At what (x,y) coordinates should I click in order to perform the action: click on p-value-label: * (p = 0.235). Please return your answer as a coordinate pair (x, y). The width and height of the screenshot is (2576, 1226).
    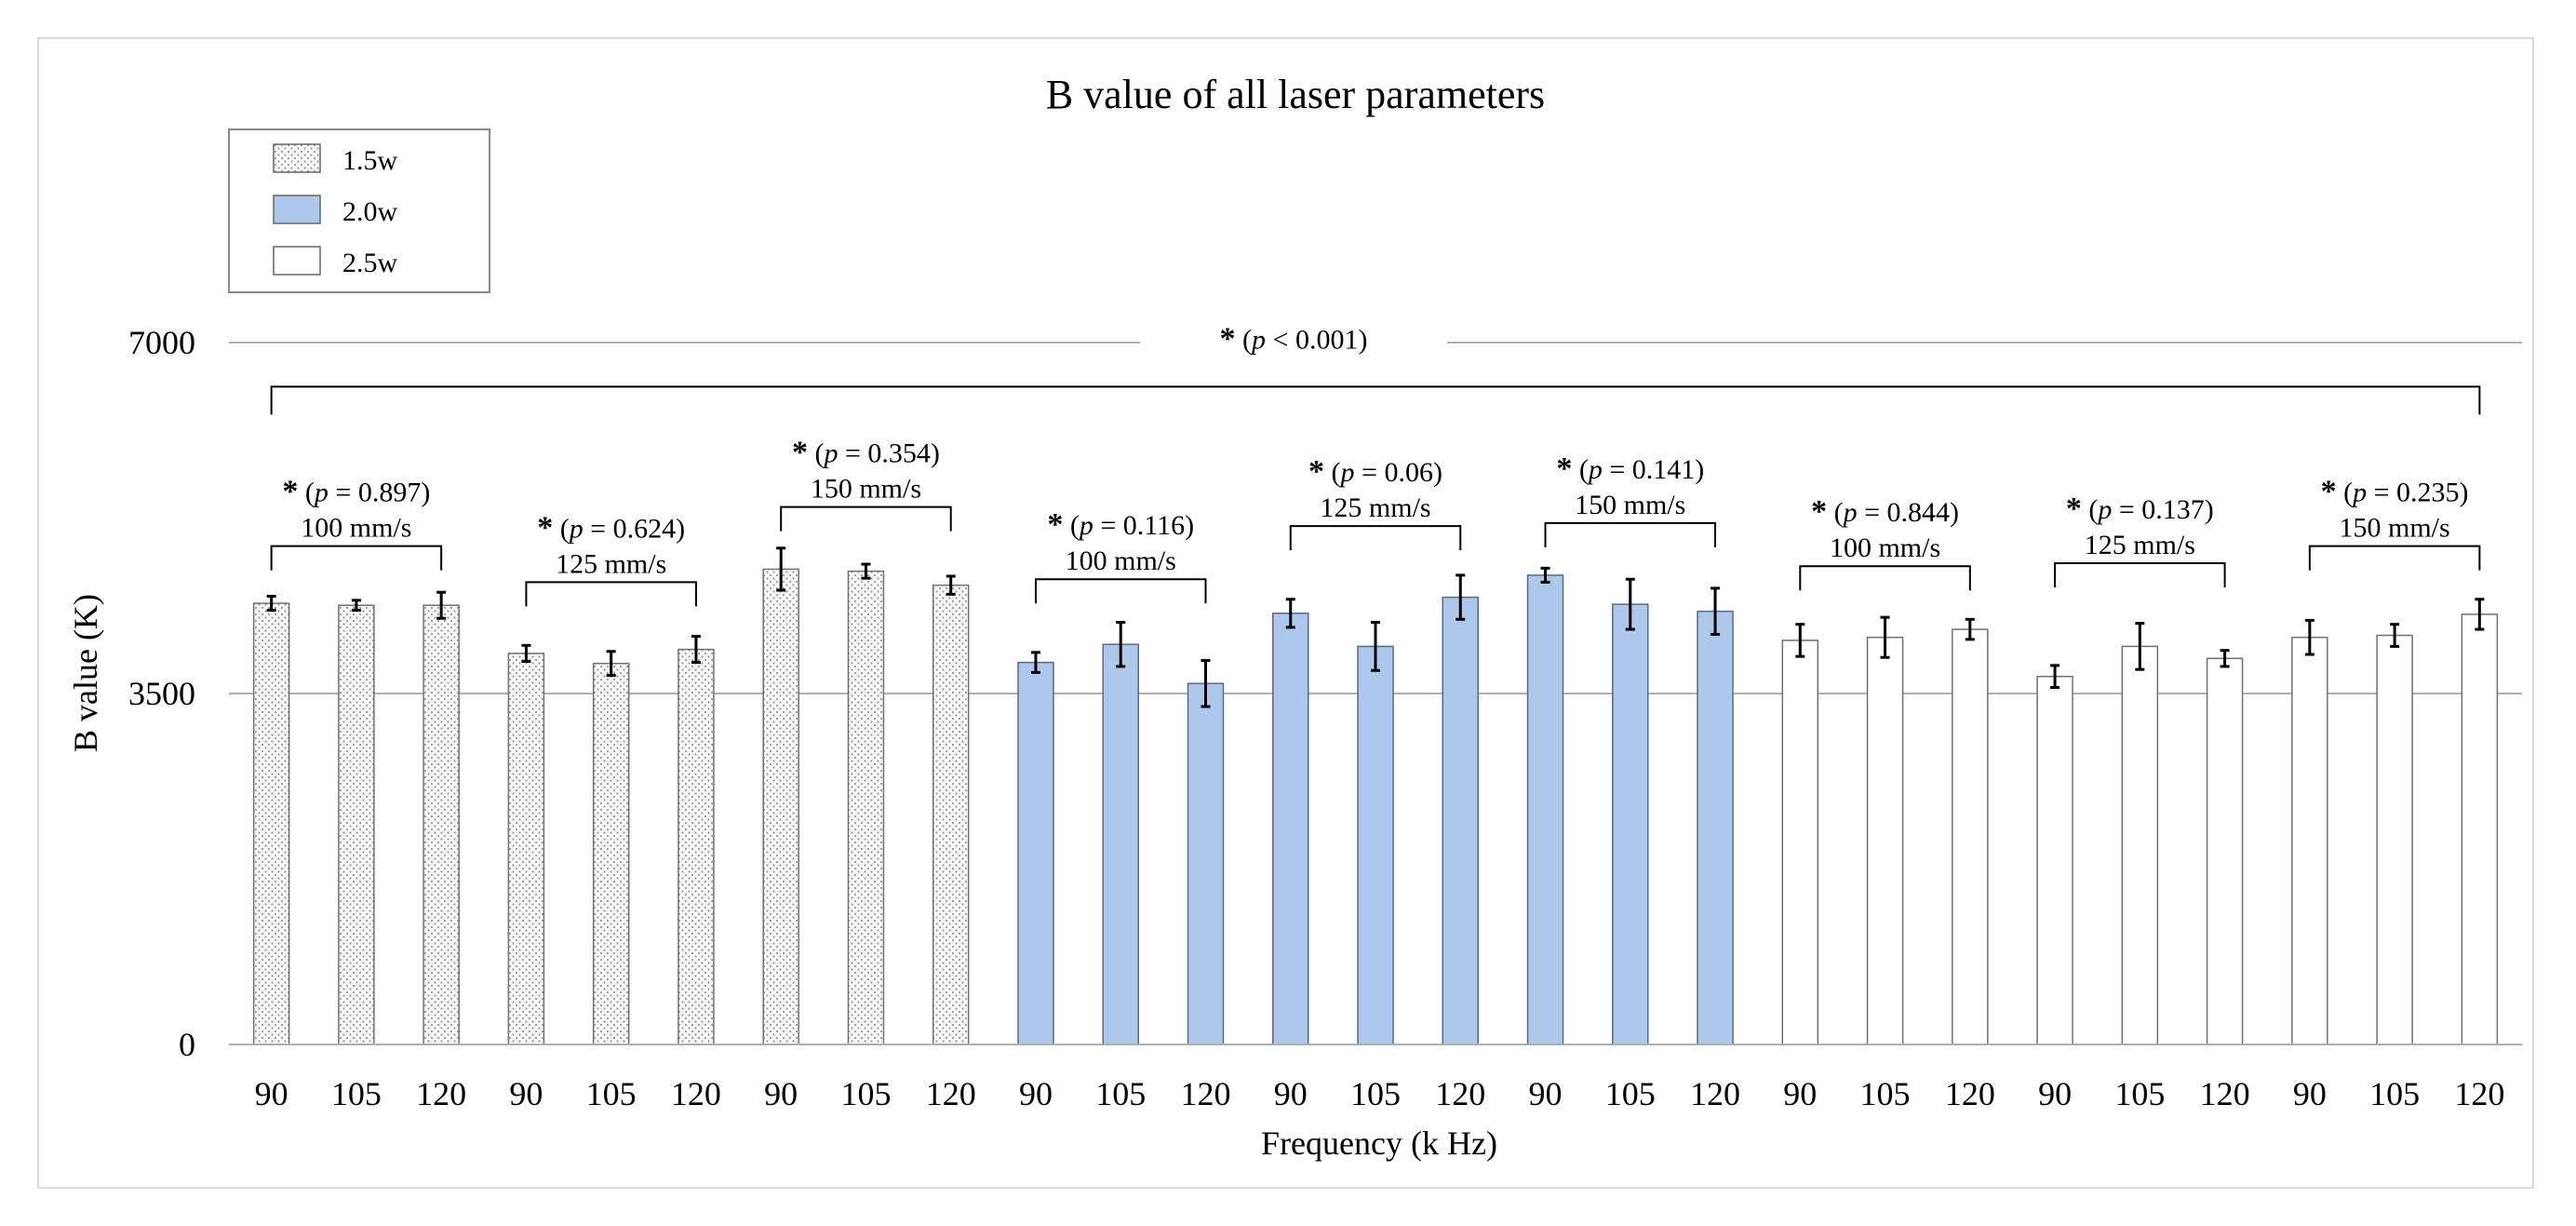
    Looking at the image, I should click on (2395, 492).